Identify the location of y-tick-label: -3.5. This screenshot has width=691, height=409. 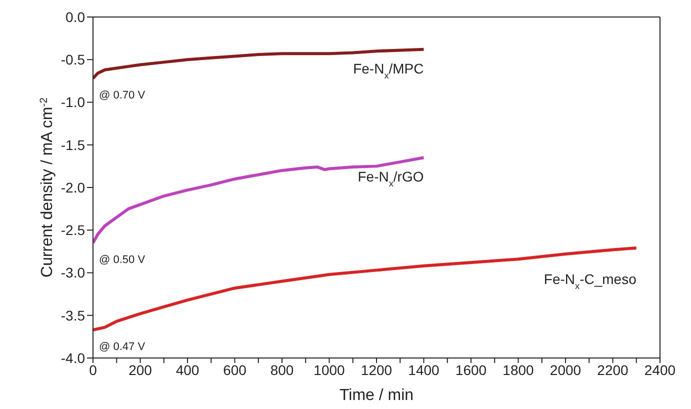
(73, 315).